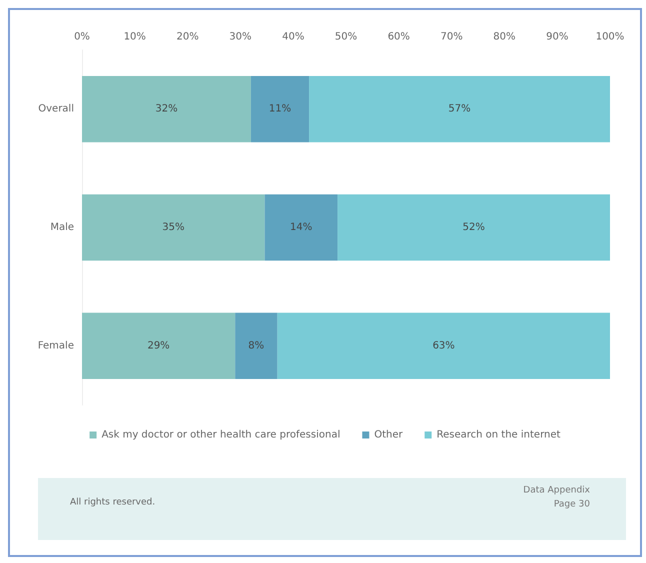 The height and width of the screenshot is (563, 646). What do you see at coordinates (221, 435) in the screenshot?
I see `legend-label: Ask my doctor or other health care professional` at bounding box center [221, 435].